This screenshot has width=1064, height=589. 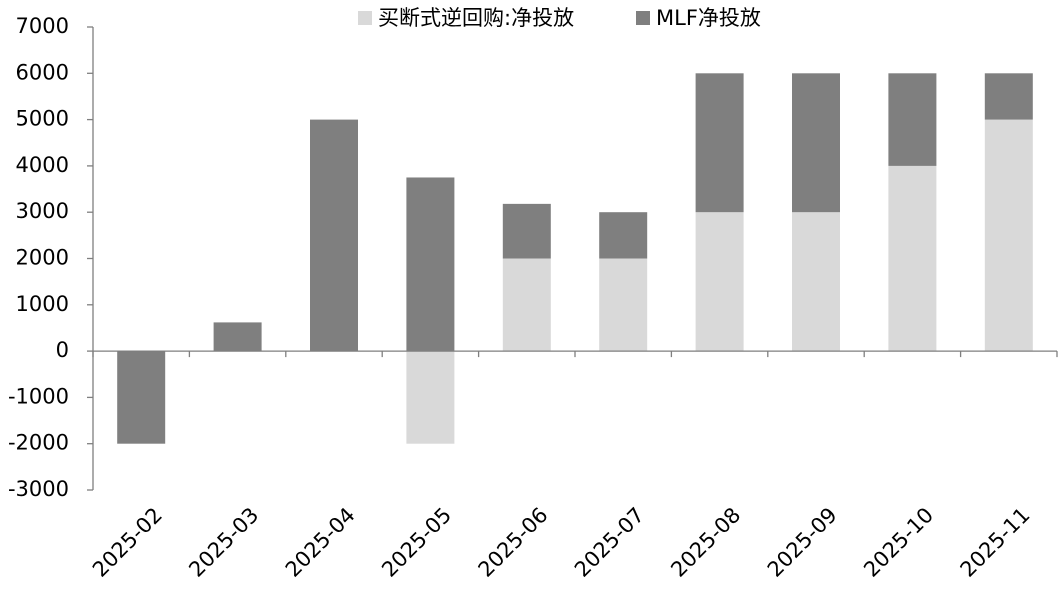 I want to click on x-tick-label: 2025-03, so click(x=223, y=542).